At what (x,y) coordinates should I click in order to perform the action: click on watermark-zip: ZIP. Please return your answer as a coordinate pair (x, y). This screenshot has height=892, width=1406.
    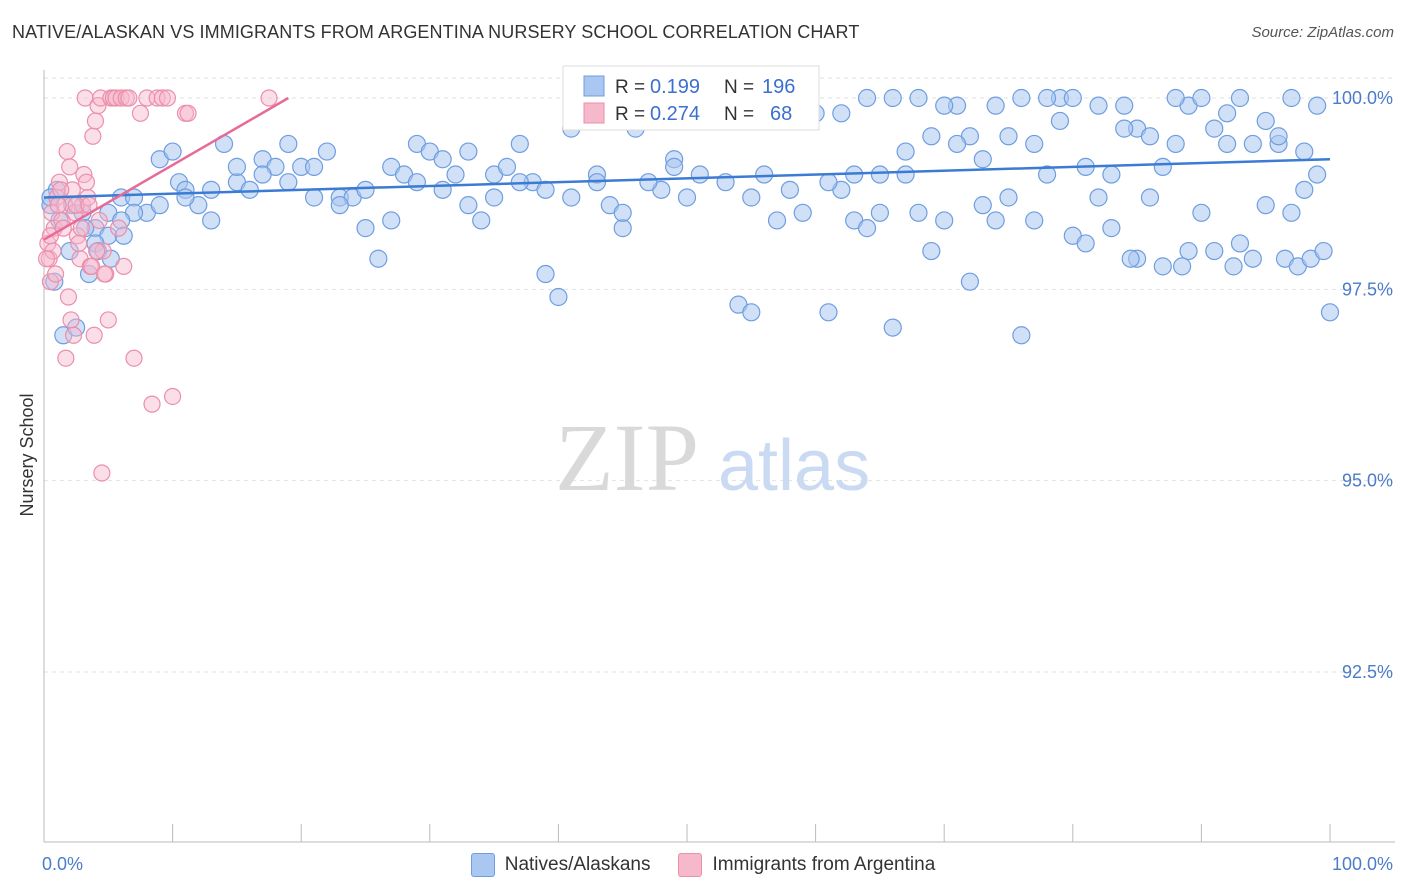
    Looking at the image, I should click on (627, 457).